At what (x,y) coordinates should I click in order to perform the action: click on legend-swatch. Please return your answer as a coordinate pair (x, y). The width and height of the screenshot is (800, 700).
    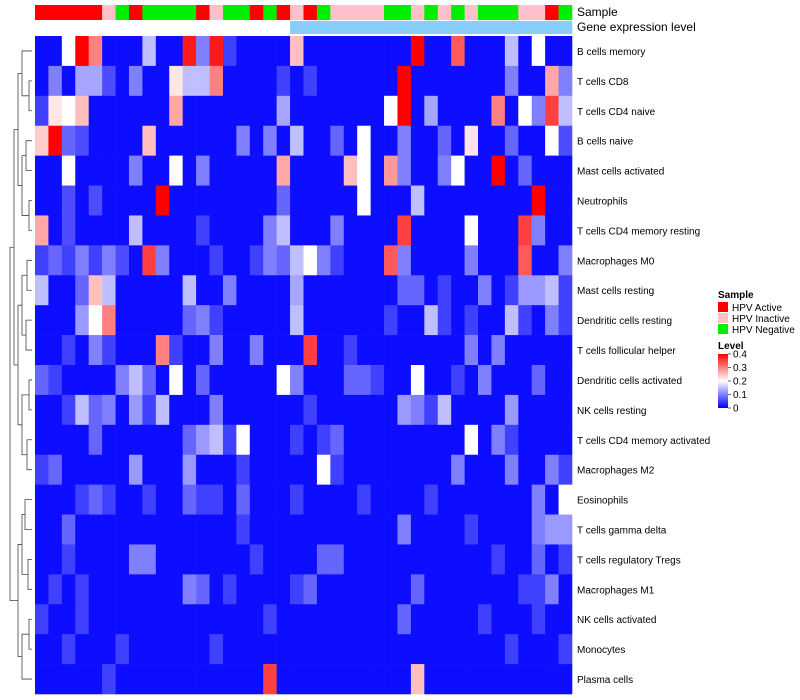
    Looking at the image, I should click on (723, 329).